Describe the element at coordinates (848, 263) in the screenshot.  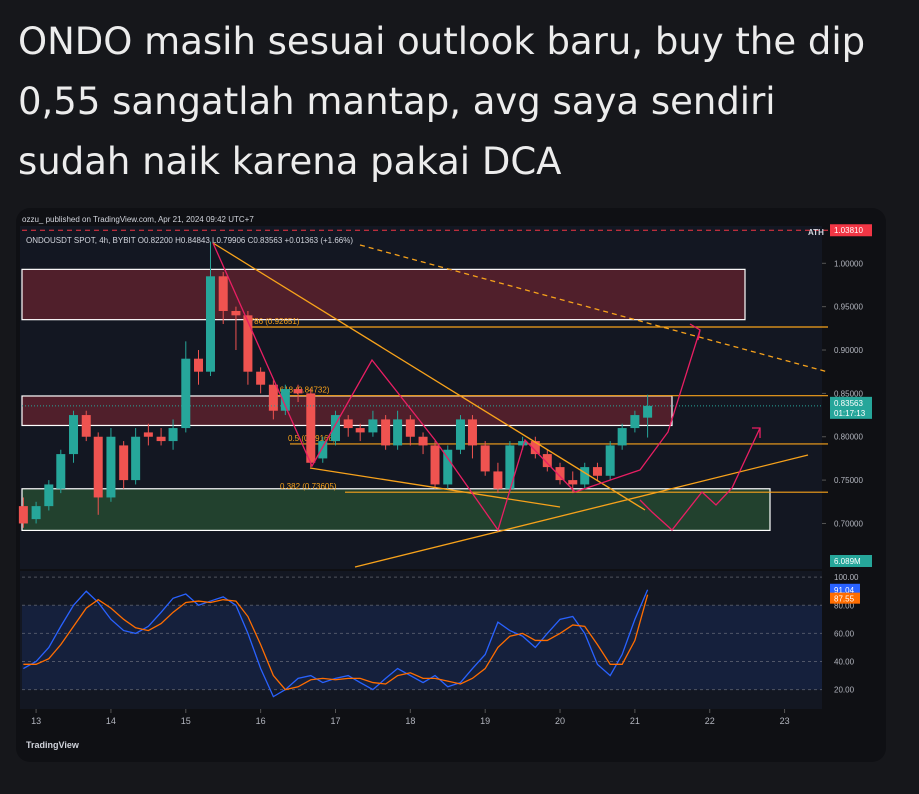
I see `y-tick-label: 1.00000` at that location.